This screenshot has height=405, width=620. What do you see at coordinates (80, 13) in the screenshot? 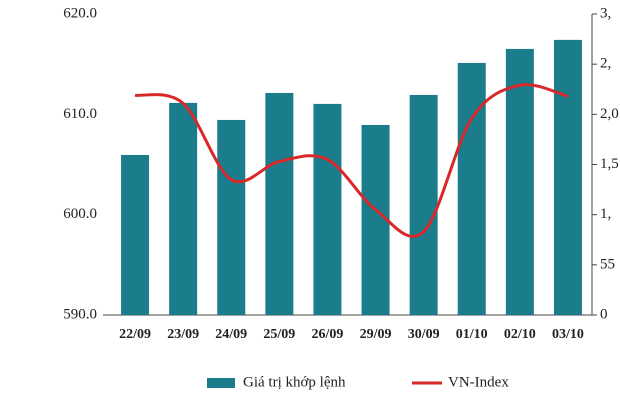
I see `y-tick-label: 620.0` at bounding box center [80, 13].